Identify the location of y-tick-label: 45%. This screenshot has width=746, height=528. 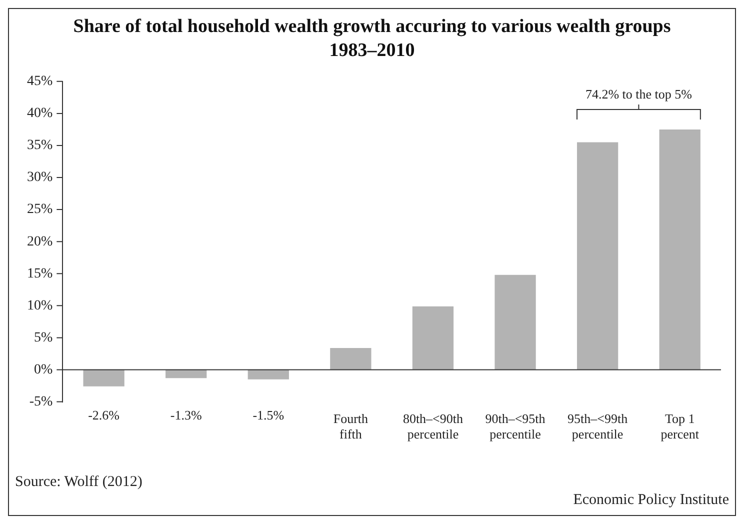
(39, 82).